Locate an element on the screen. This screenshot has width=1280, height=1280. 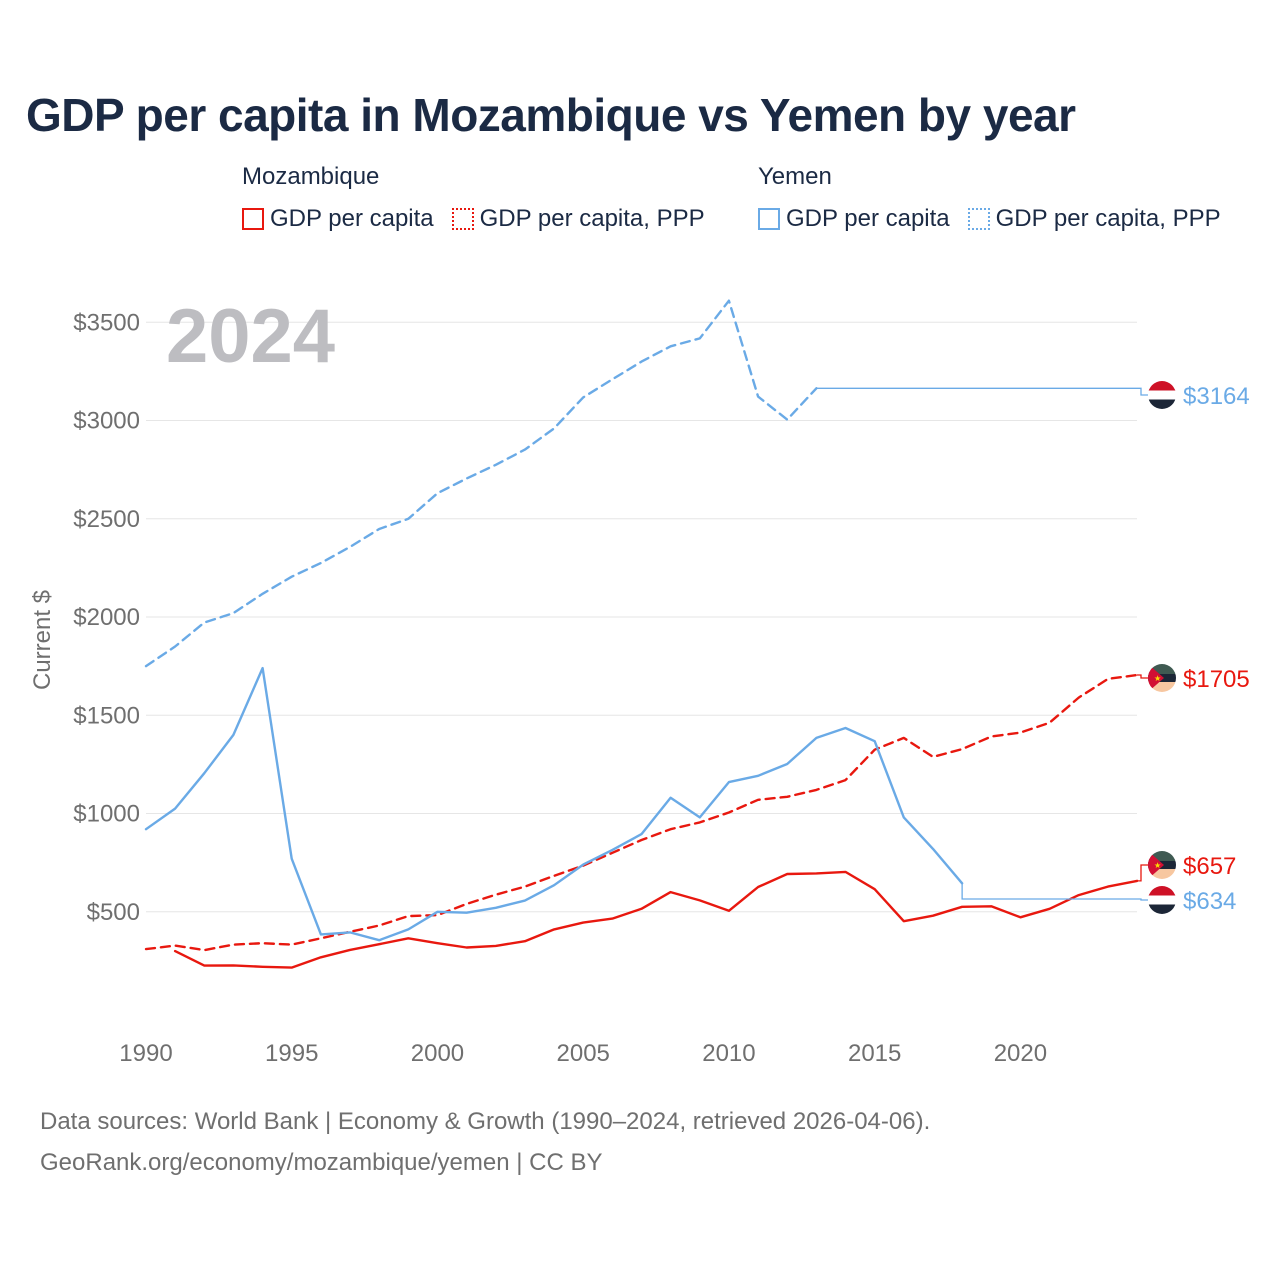
x-tick-label: 2000 is located at coordinates (437, 1053).